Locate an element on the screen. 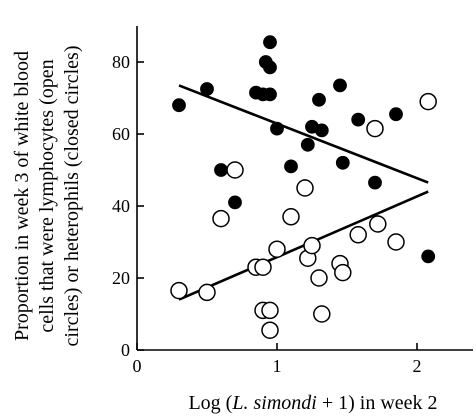  x-axis-title-suffix: + 1) in week 2 is located at coordinates (377, 403).